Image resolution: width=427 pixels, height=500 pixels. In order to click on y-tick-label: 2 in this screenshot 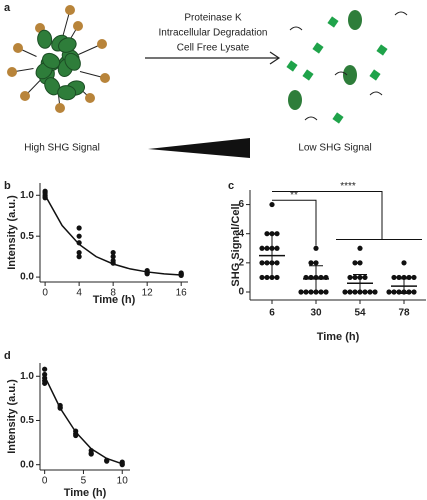, I will do `click(241, 262)`.